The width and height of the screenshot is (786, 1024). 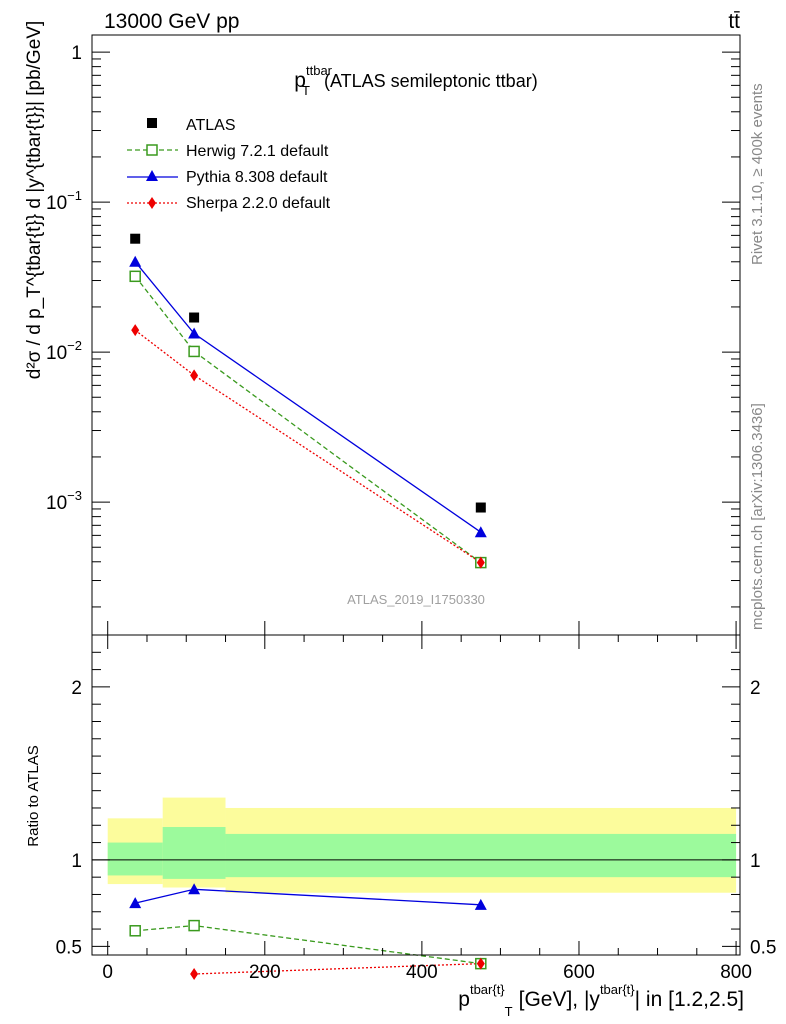 What do you see at coordinates (431, 81) in the screenshot?
I see `title-rest: (ATLAS semileptonic ttbar)` at bounding box center [431, 81].